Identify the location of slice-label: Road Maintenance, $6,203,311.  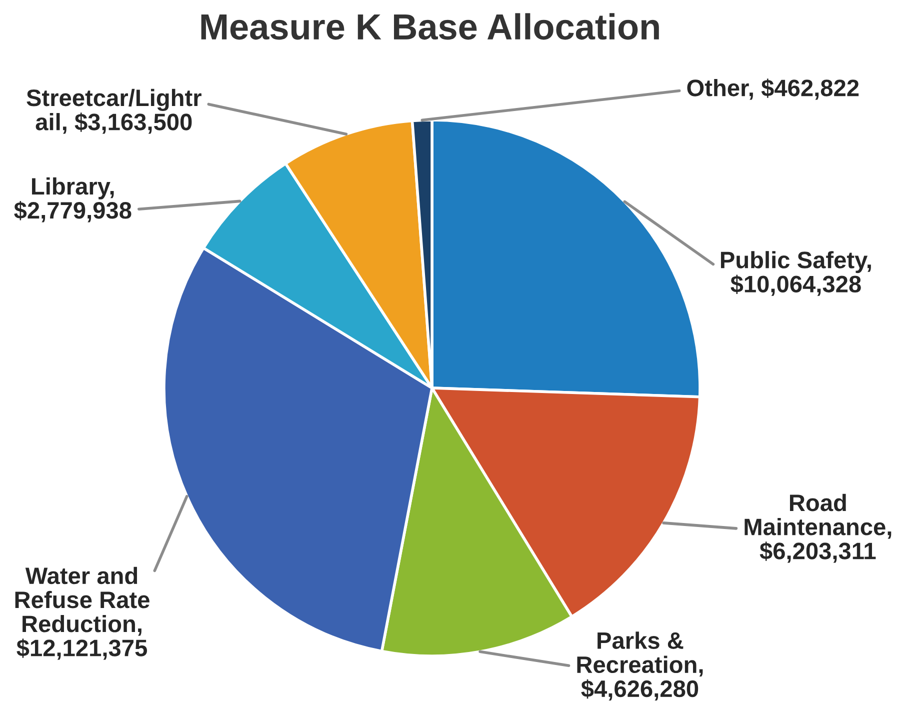
(818, 528).